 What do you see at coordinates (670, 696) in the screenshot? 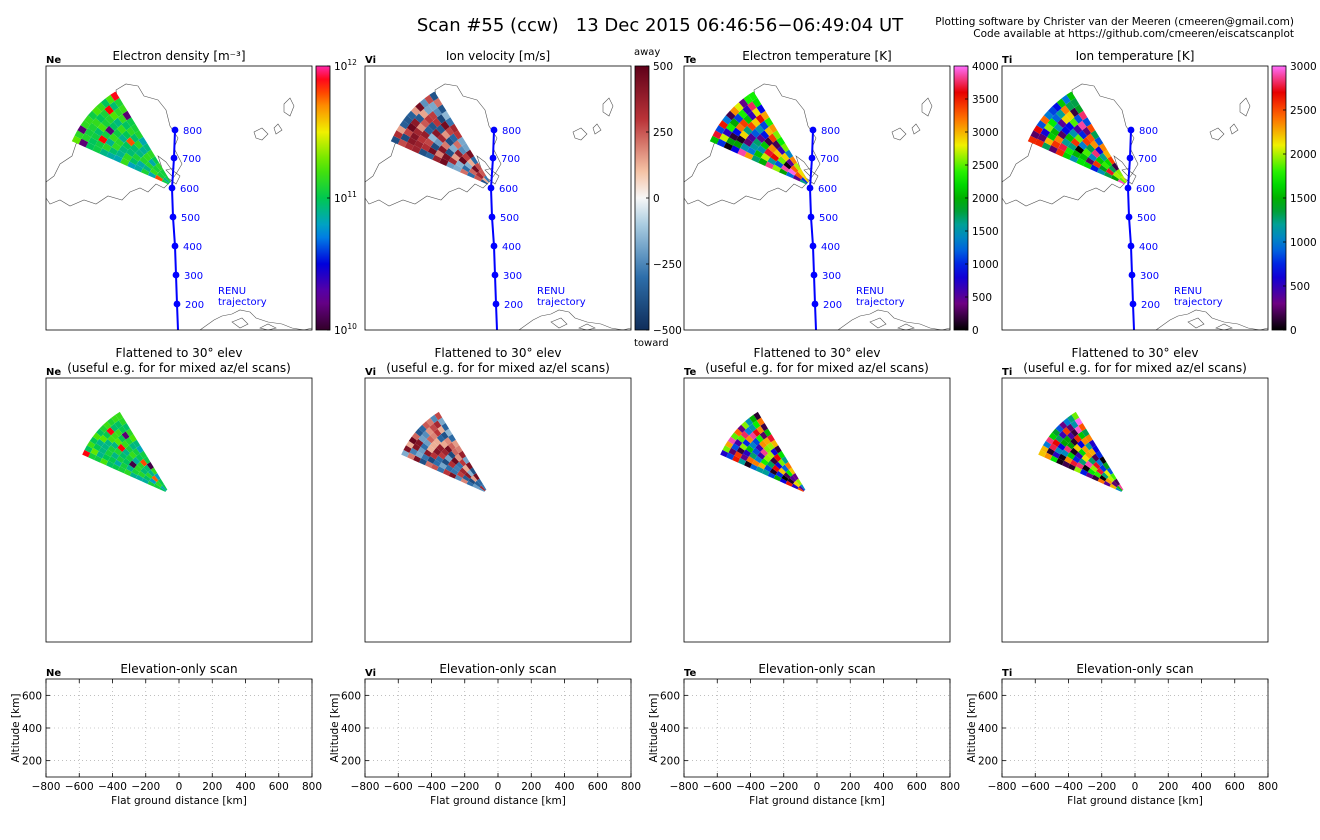
I see `y-tick-label: 600` at bounding box center [670, 696].